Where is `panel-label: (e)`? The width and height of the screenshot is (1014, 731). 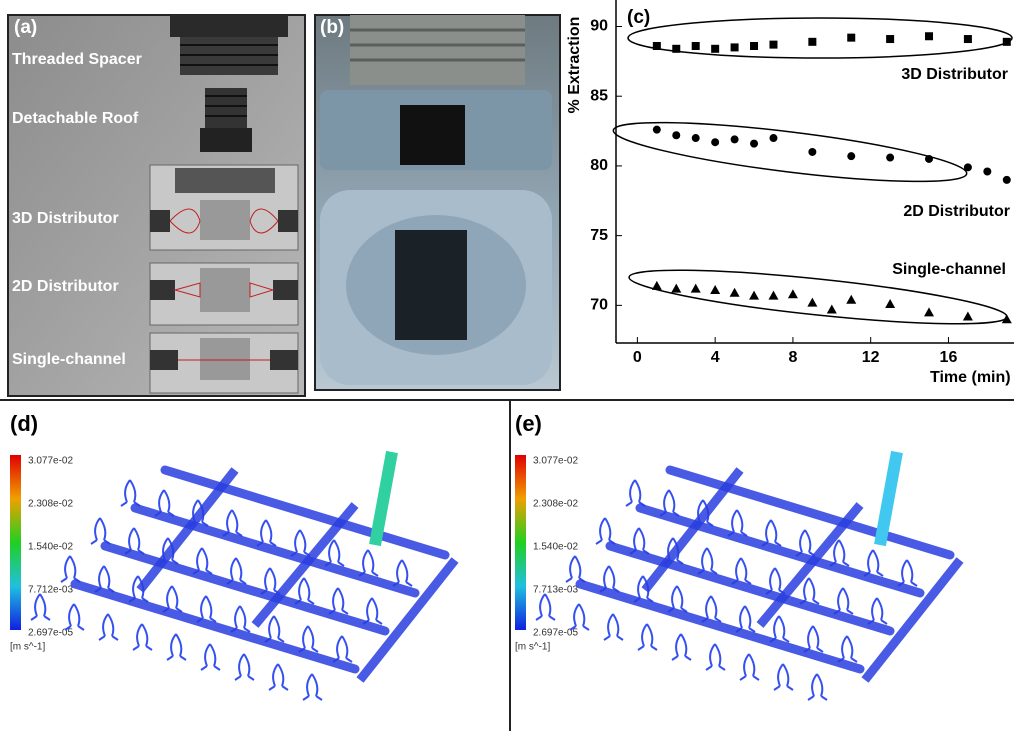
panel-label: (e) is located at coordinates (528, 423).